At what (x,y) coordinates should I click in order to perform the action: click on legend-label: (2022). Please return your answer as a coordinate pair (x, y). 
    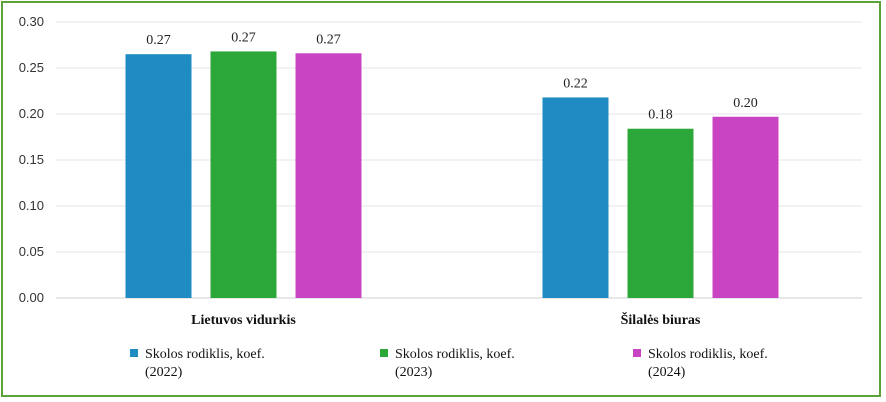
    Looking at the image, I should click on (164, 372).